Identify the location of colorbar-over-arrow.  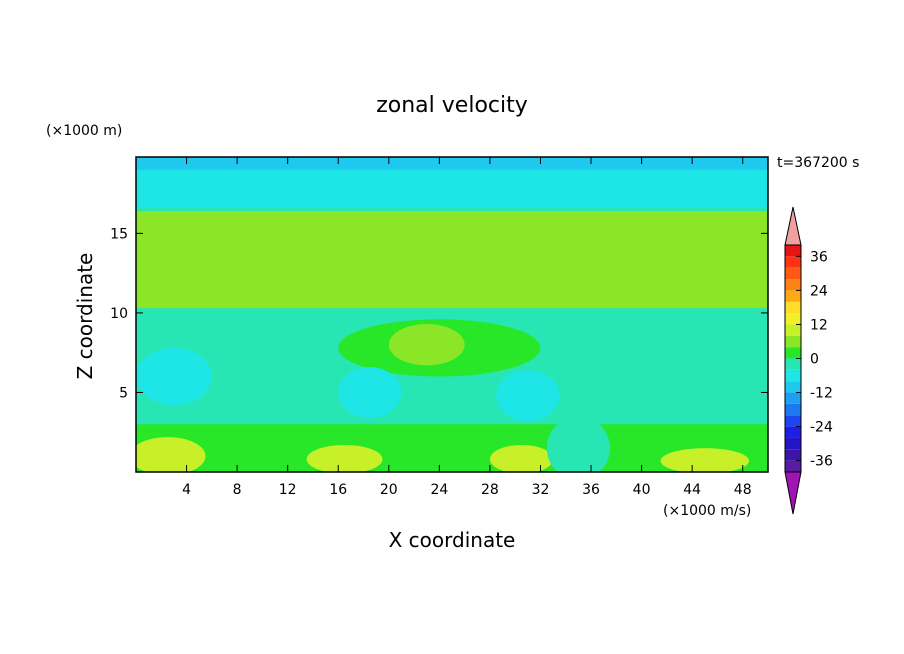
(793, 226).